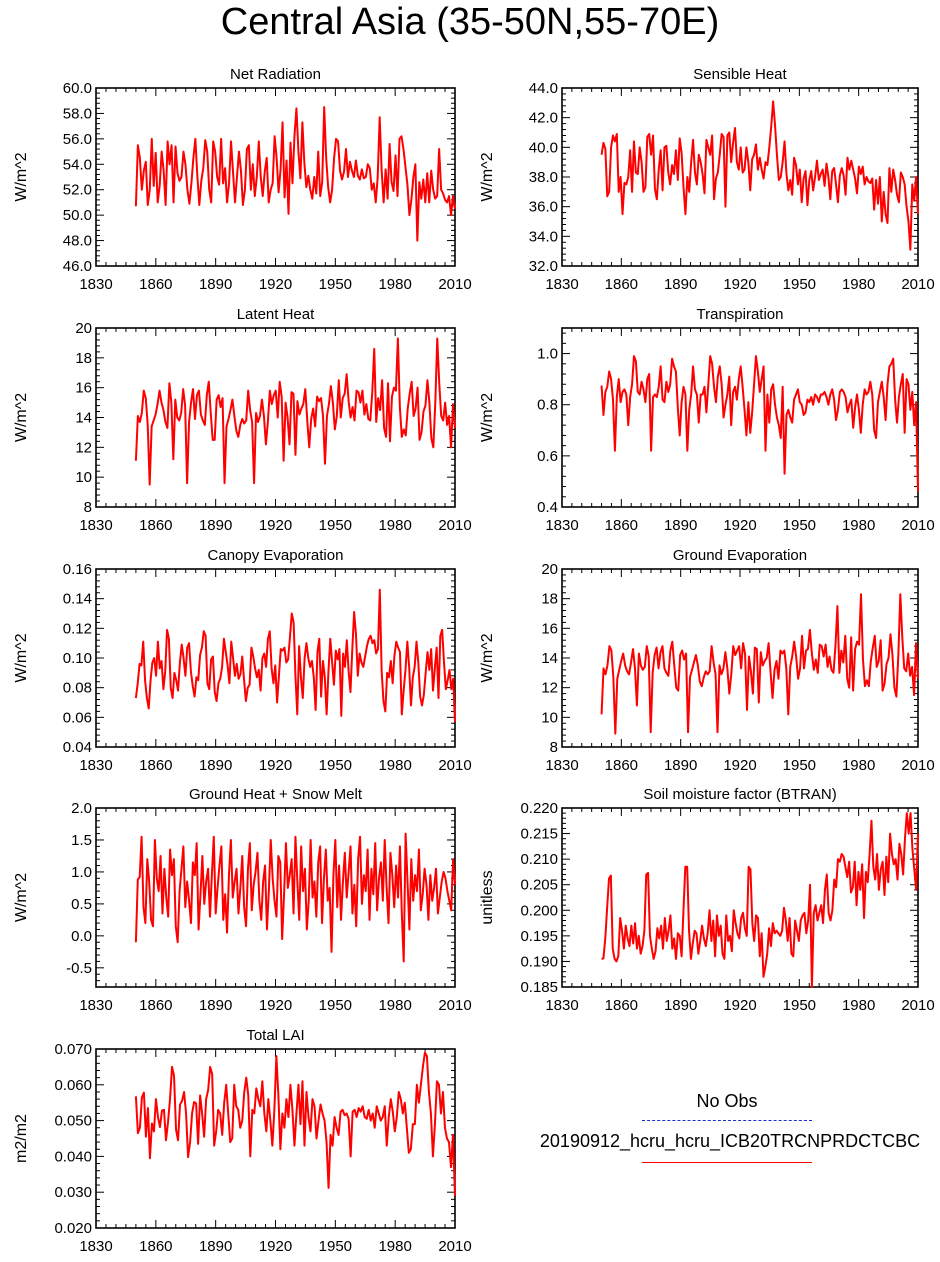 The width and height of the screenshot is (940, 1262). Describe the element at coordinates (73, 1049) in the screenshot. I see `y-tick-label: 0.070` at that location.